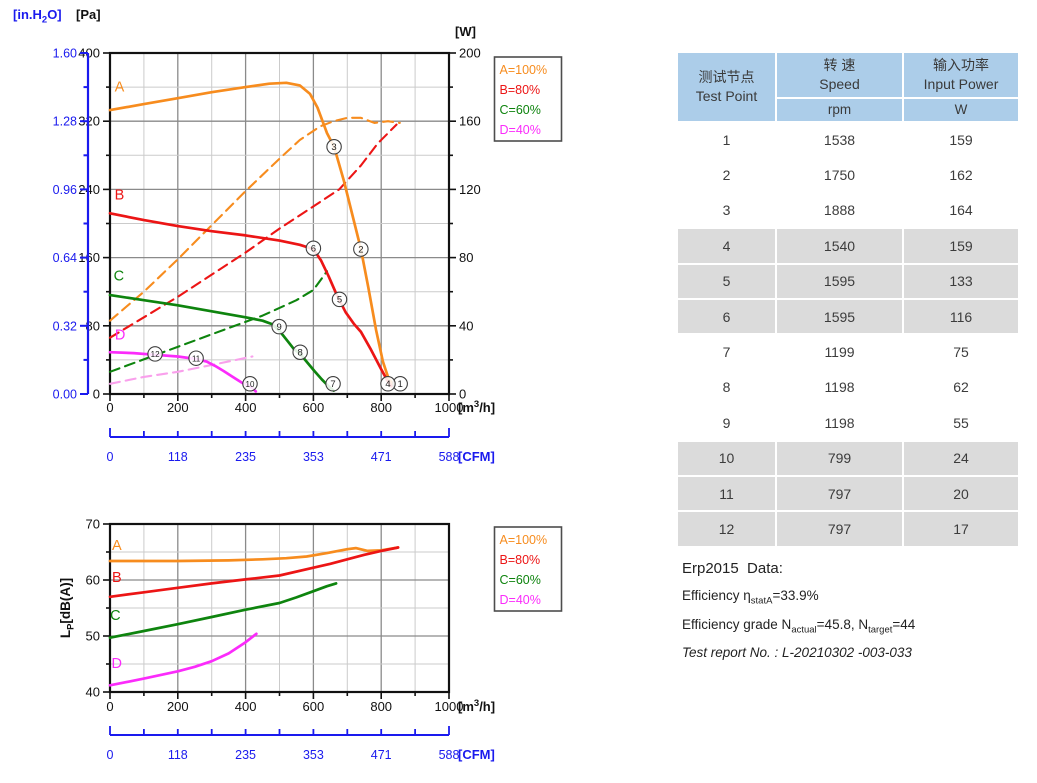 The height and width of the screenshot is (783, 1037). Describe the element at coordinates (961, 352) in the screenshot. I see `cell-power: 75` at that location.